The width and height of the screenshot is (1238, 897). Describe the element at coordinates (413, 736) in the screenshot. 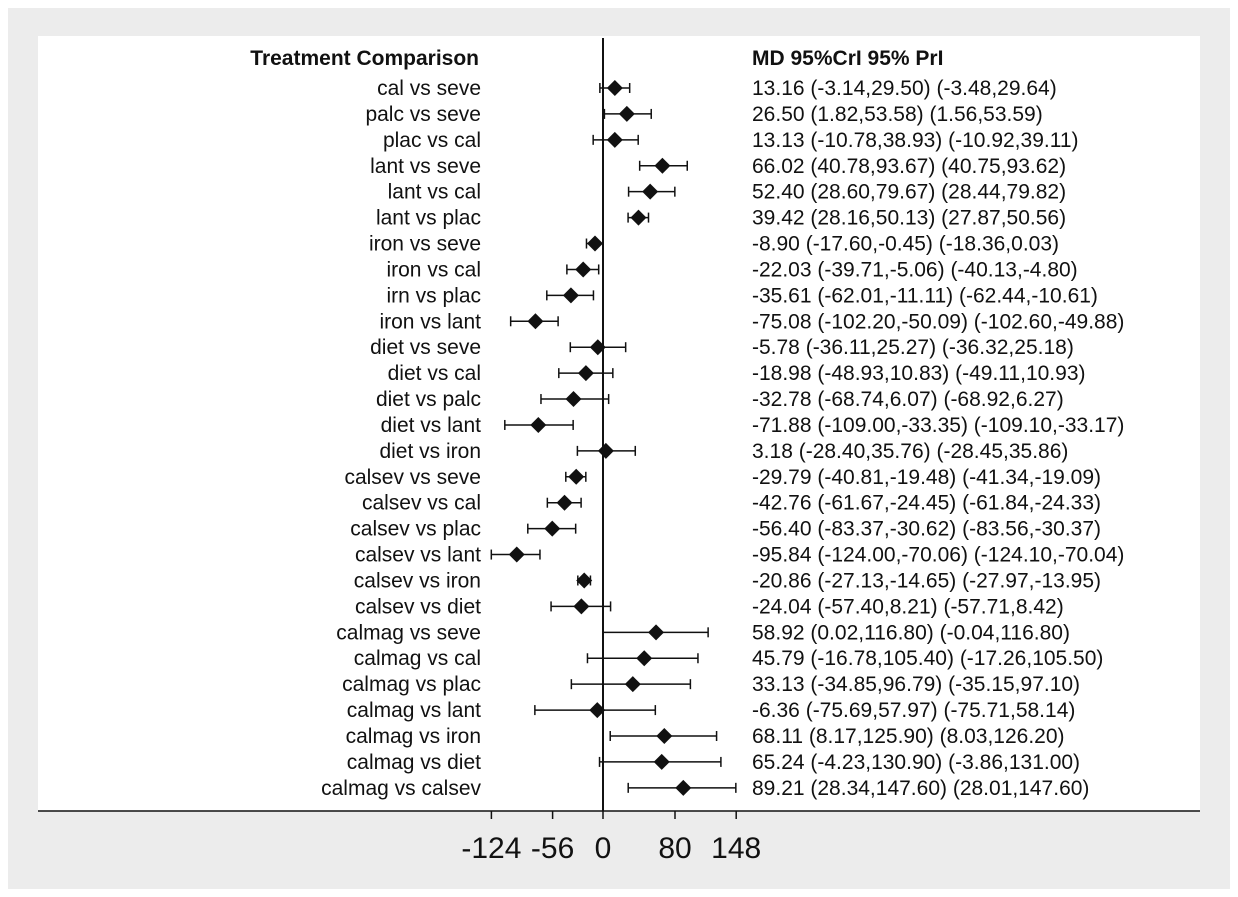

I see `row-label: calmag vs iron` at that location.